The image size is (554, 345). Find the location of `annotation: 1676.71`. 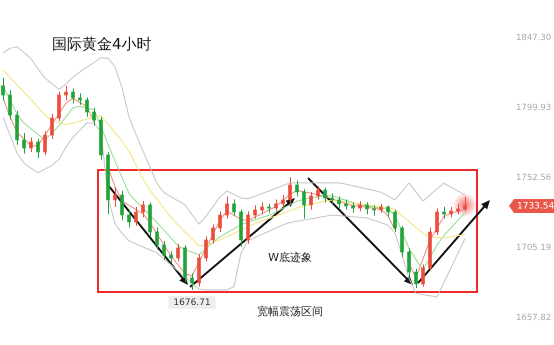

annotation: 1676.71 is located at coordinates (192, 303).